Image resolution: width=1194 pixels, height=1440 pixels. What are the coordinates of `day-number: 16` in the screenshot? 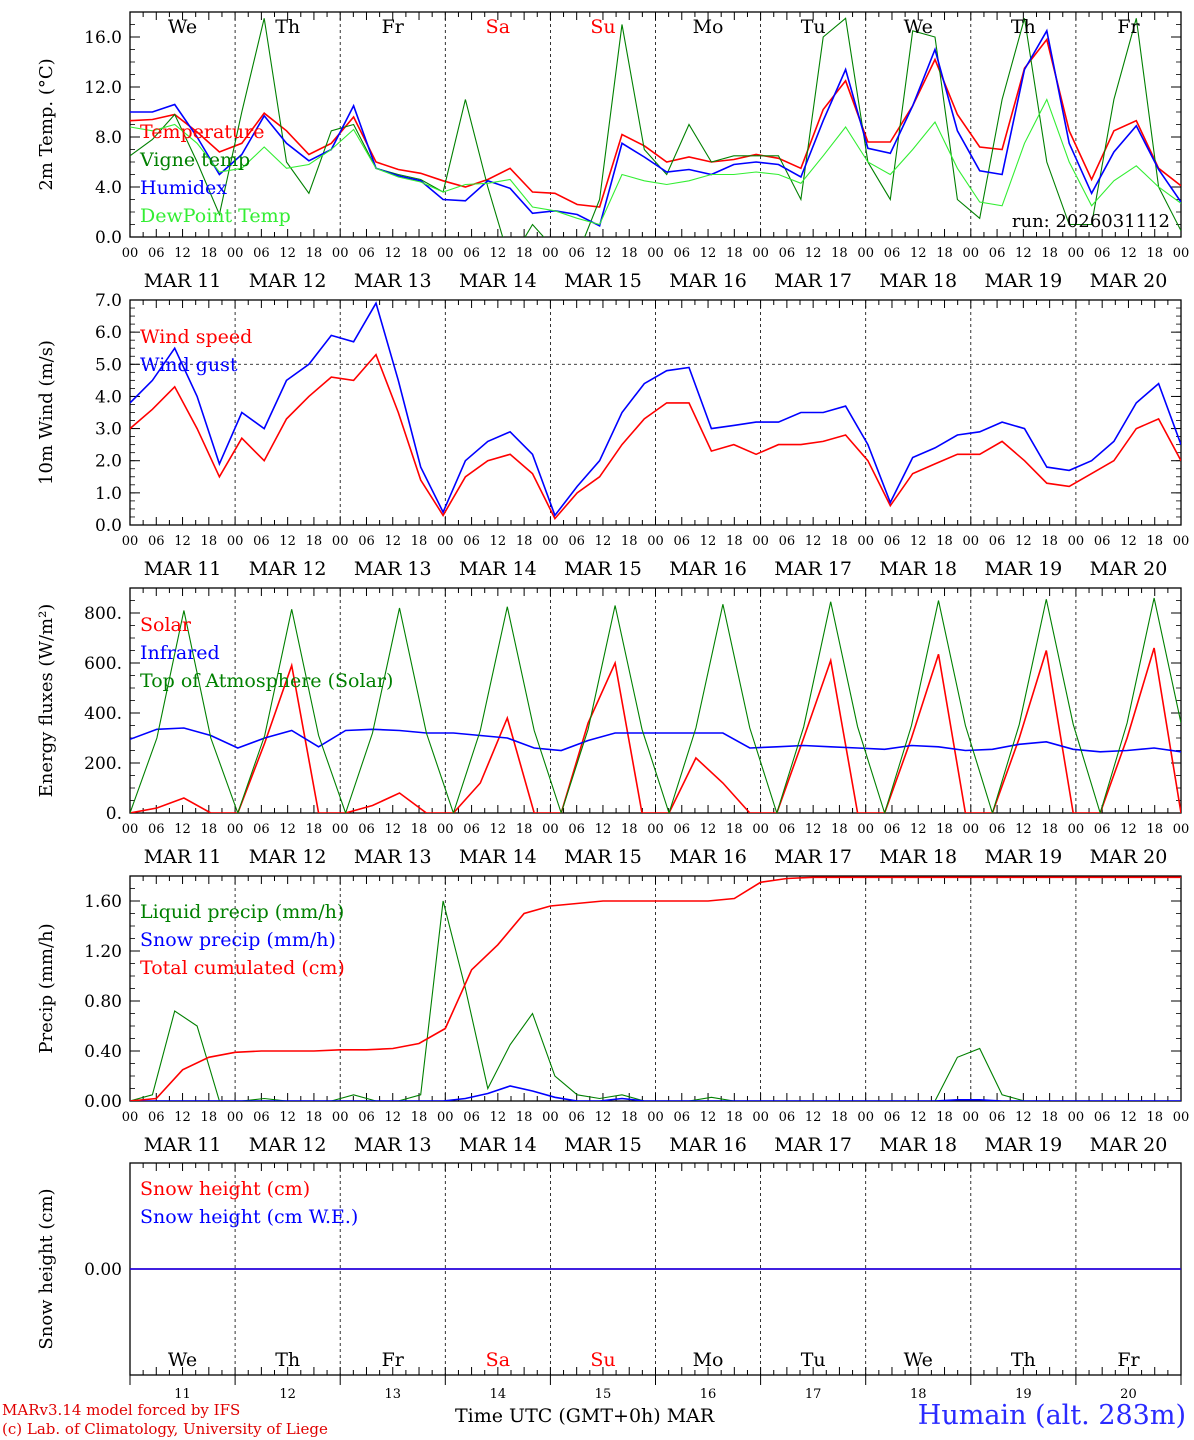 It's located at (708, 1394).